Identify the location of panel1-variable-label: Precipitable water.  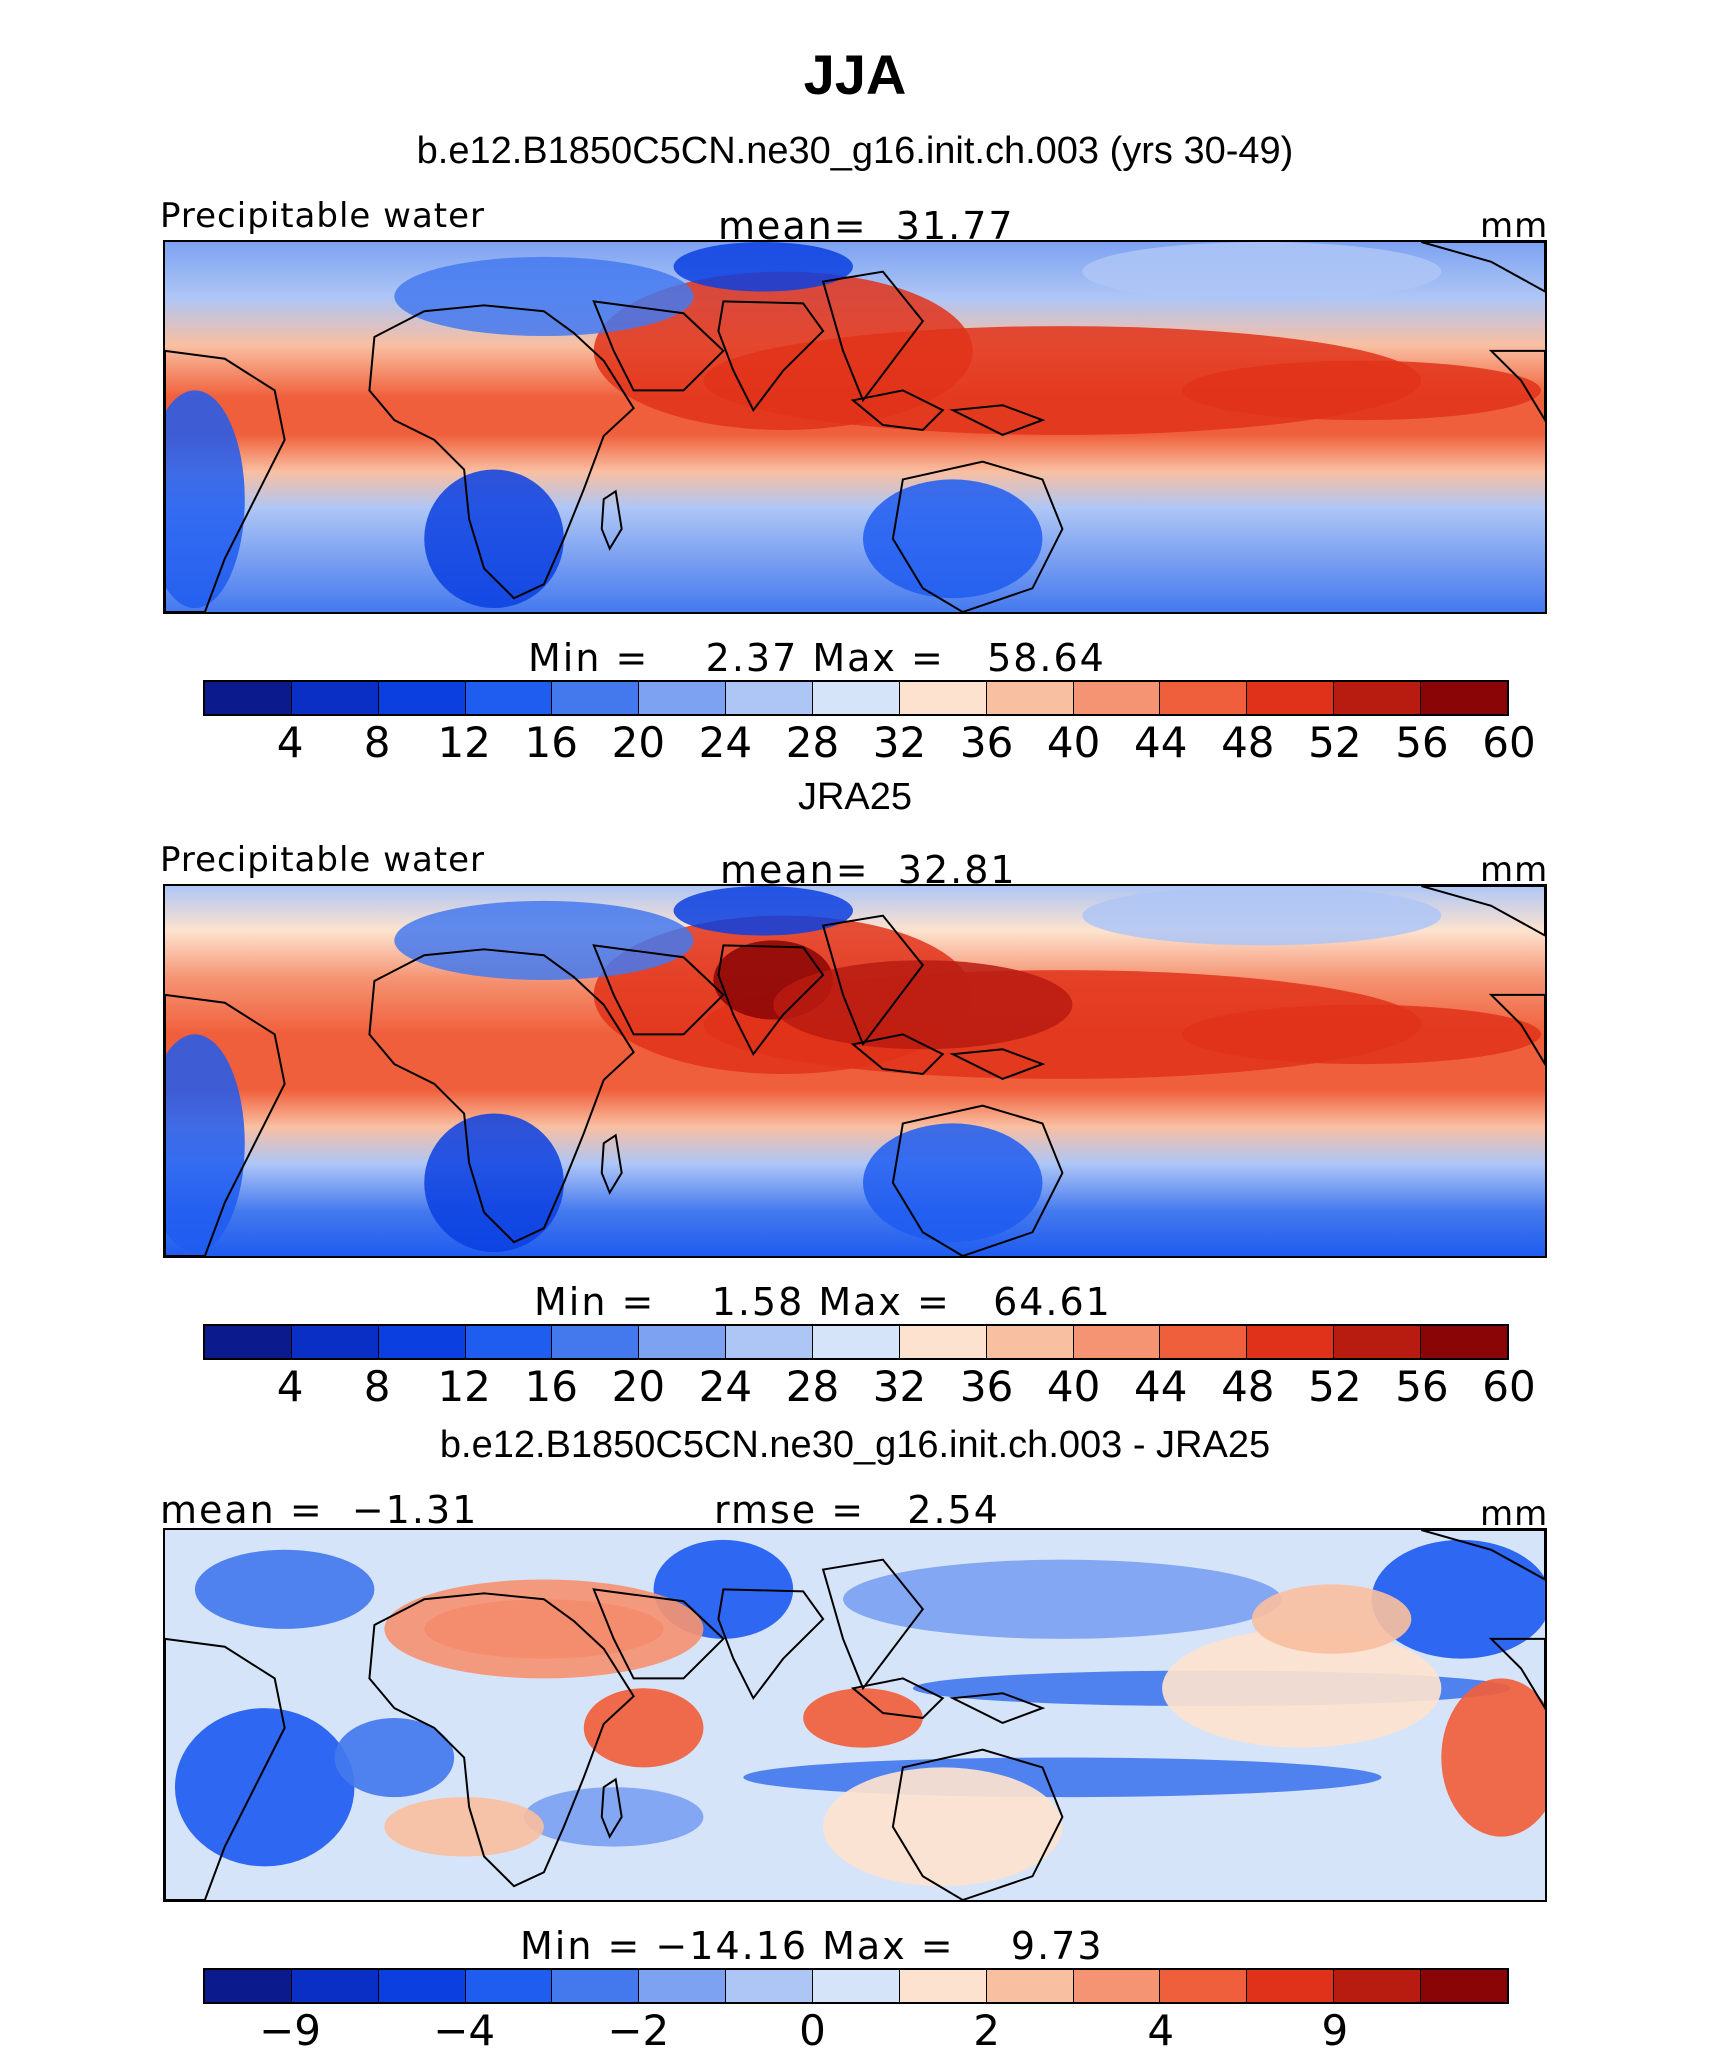
(323, 216).